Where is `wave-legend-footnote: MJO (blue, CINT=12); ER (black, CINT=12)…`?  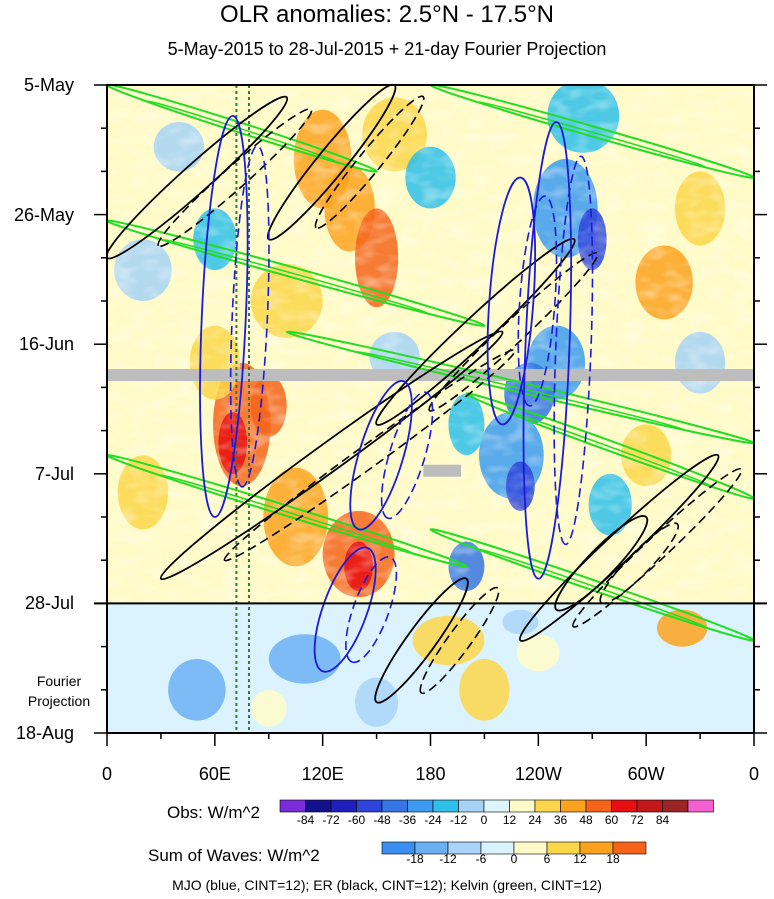
wave-legend-footnote: MJO (blue, CINT=12); ER (black, CINT=12)… is located at coordinates (387, 885).